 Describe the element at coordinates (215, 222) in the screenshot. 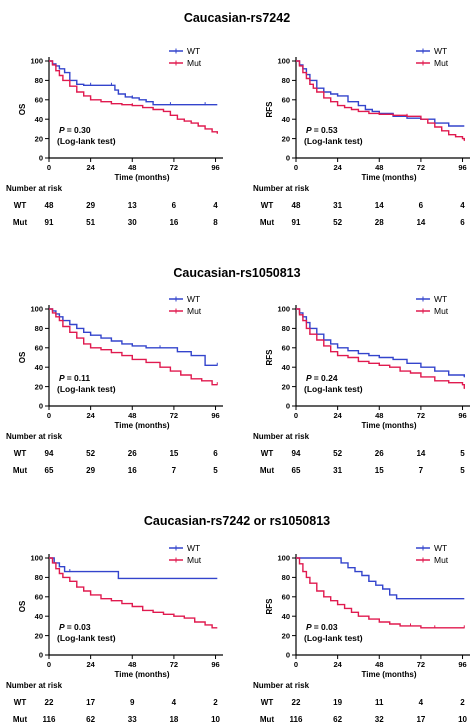

I see `risk-value-mut: 8` at that location.